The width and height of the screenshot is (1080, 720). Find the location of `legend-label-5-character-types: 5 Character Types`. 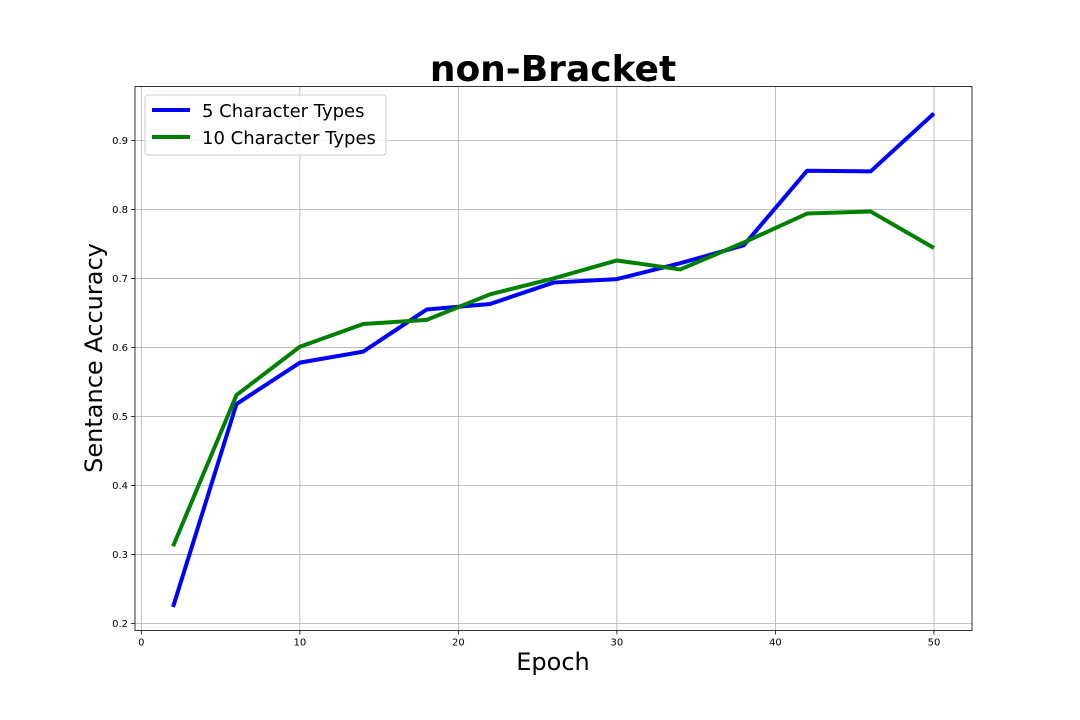

legend-label-5-character-types: 5 Character Types is located at coordinates (283, 111).